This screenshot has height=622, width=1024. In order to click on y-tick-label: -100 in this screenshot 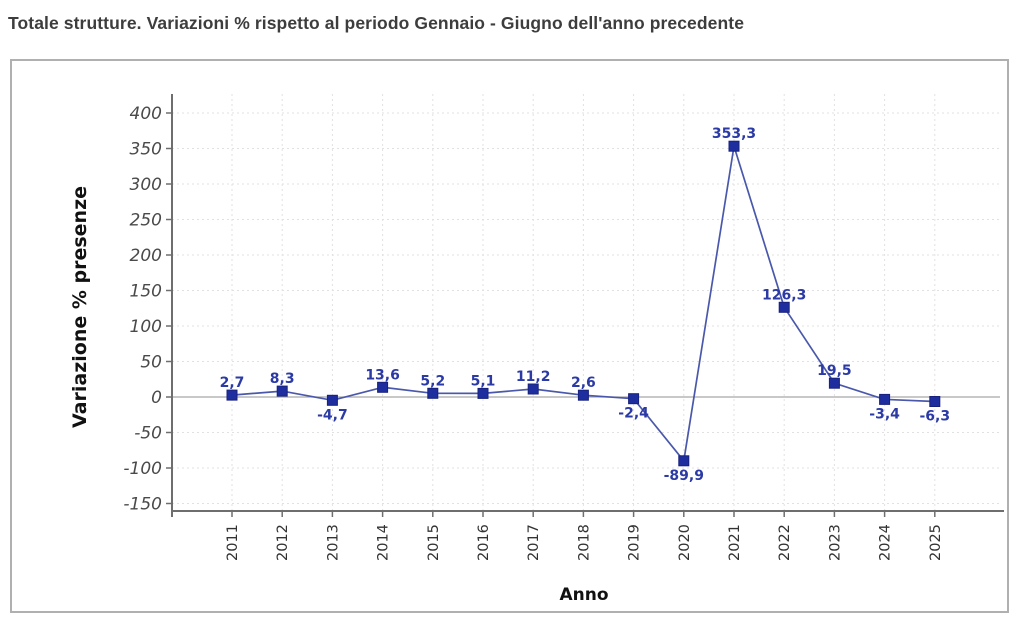, I will do `click(142, 469)`.